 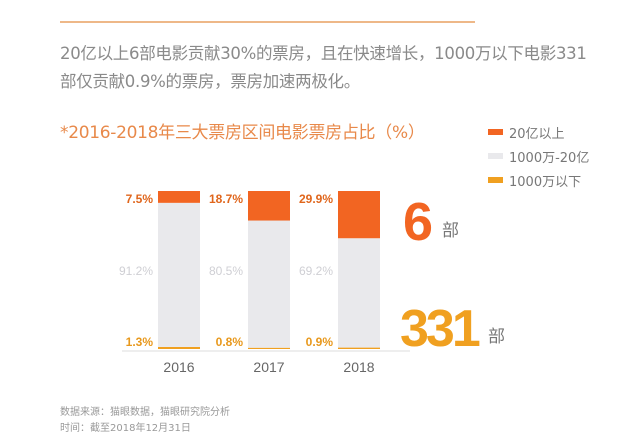 I want to click on description-line: 部仅贡献0.9%的票房，票房加速两极化。, so click(x=210, y=81).